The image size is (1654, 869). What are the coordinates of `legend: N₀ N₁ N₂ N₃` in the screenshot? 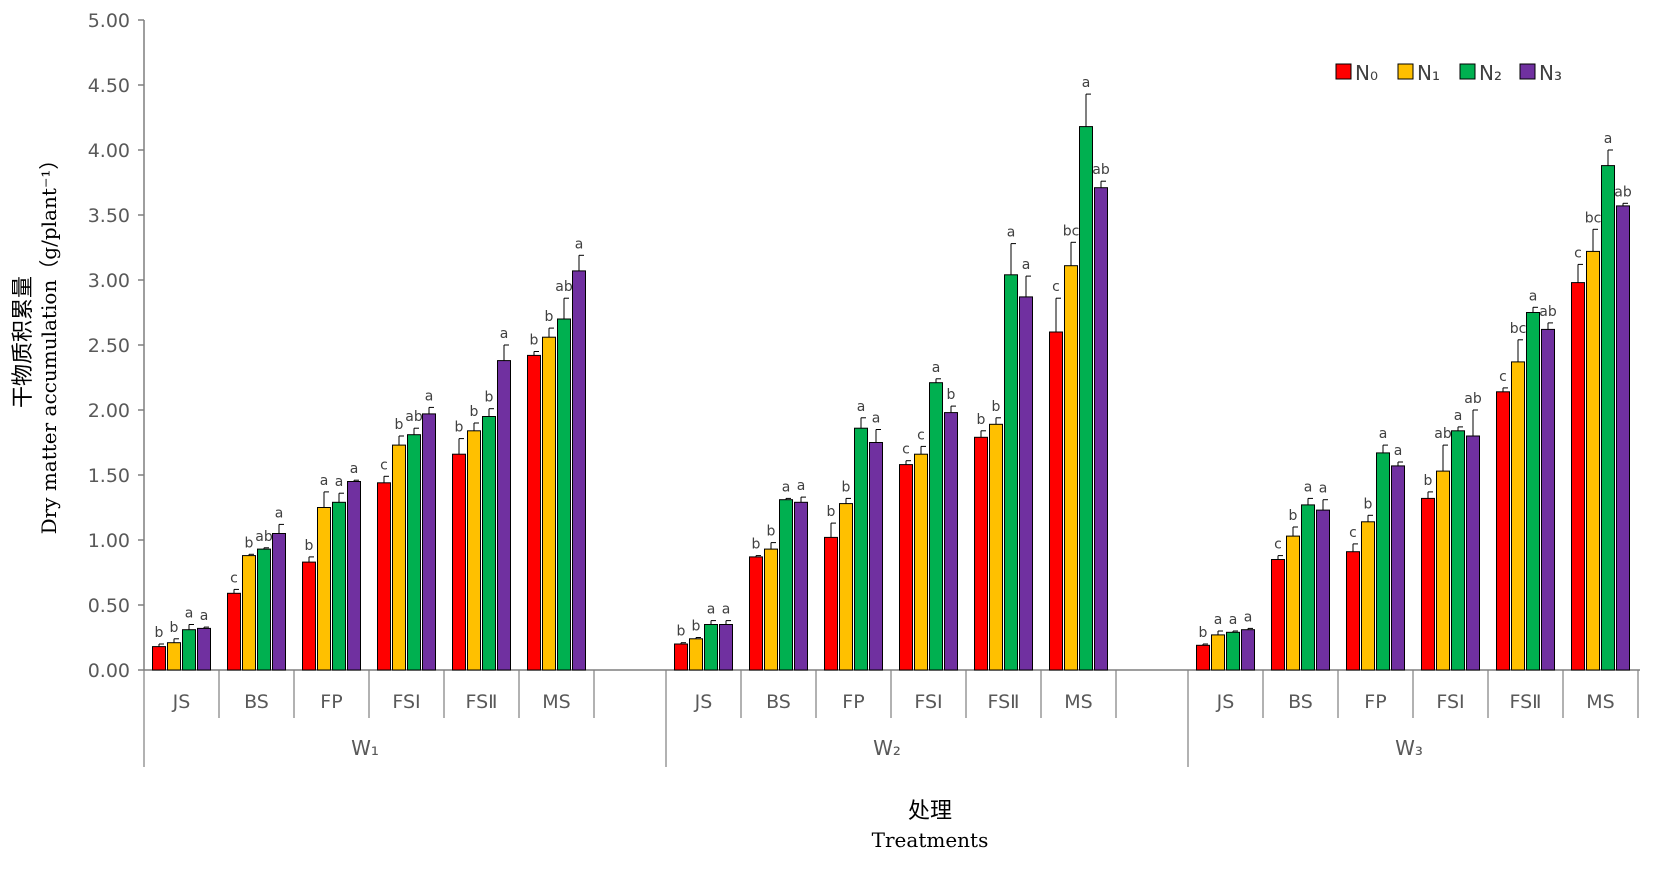 It's located at (1448, 73).